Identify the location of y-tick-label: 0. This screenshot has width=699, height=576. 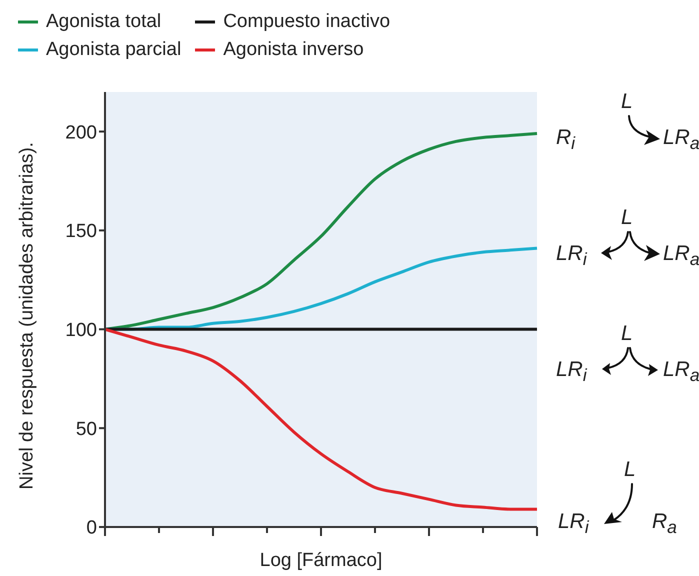
(91, 528).